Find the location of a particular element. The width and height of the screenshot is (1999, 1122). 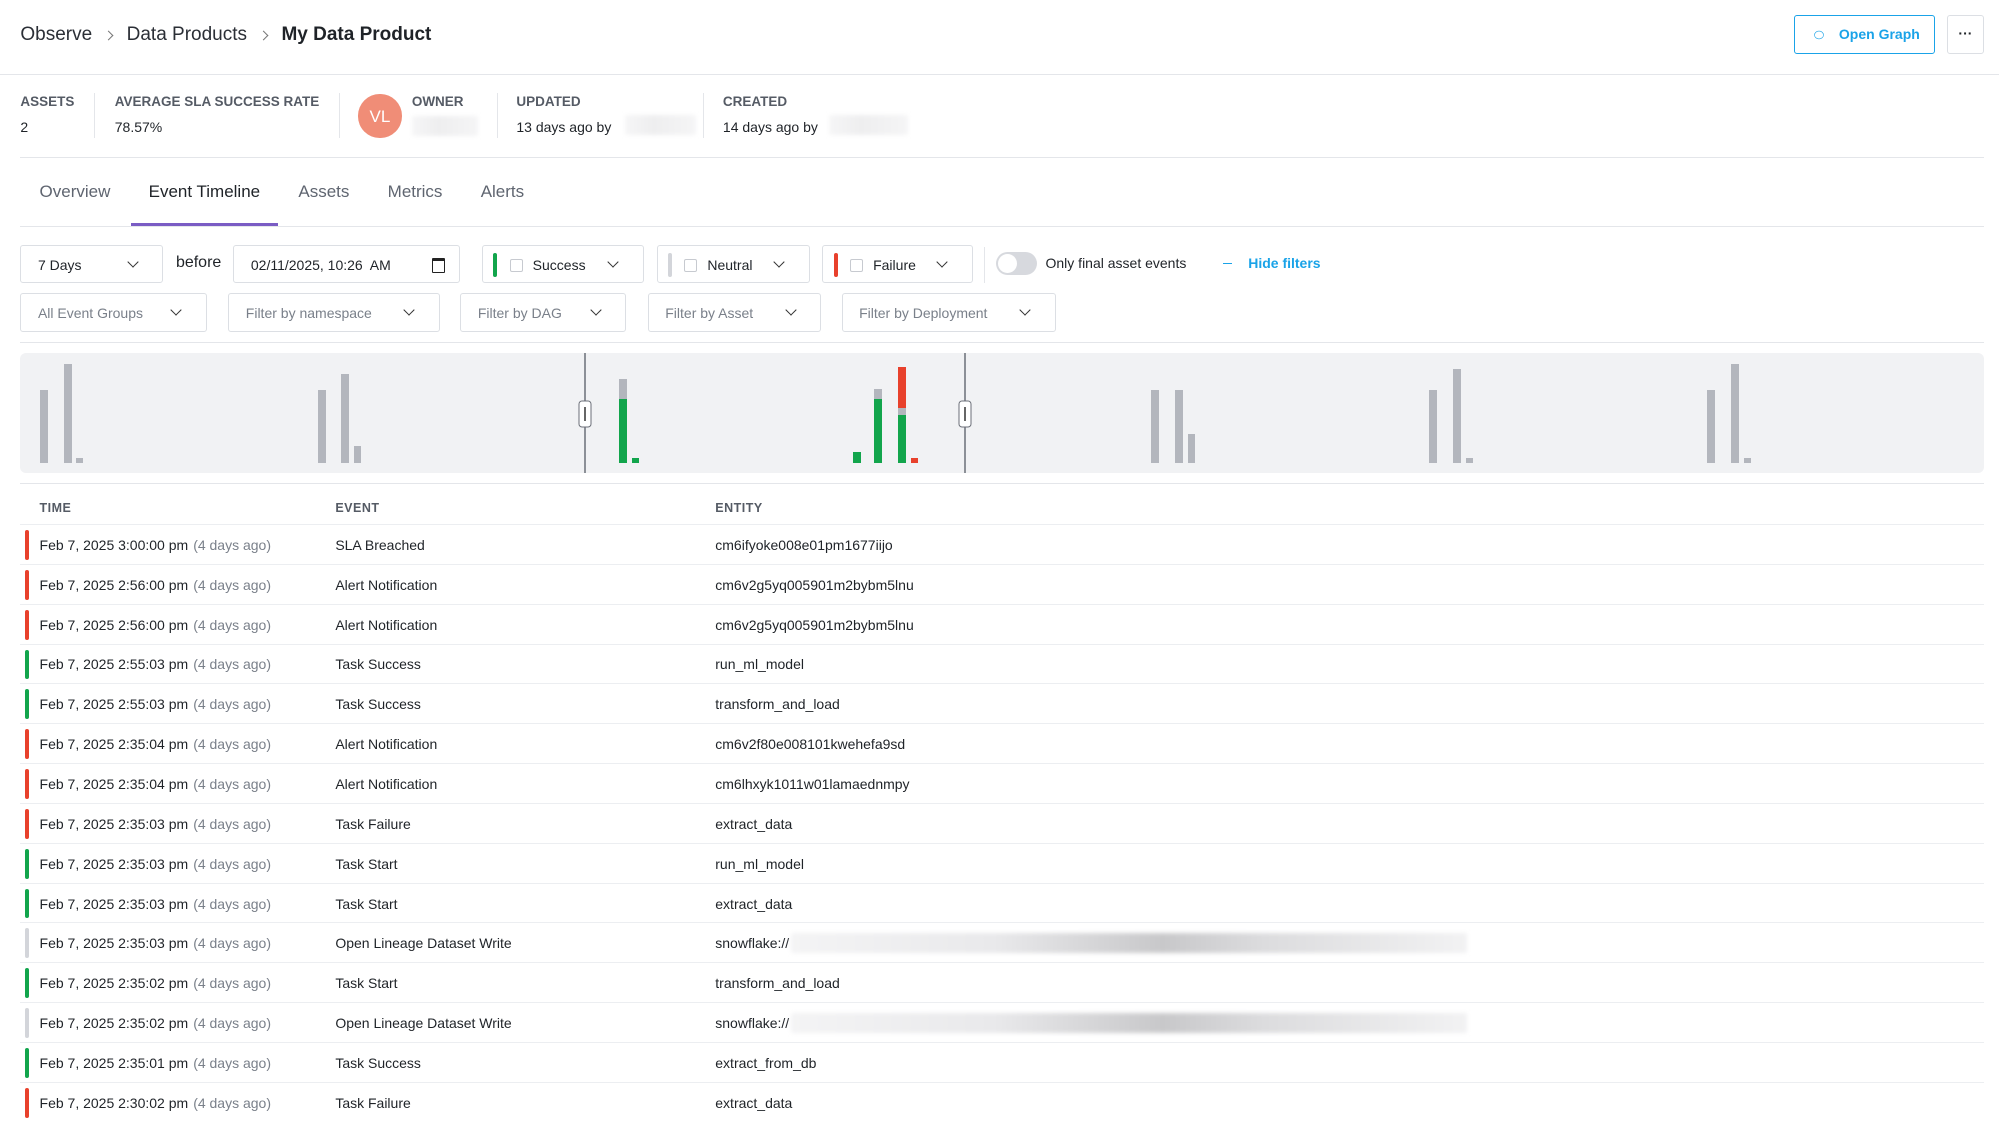

hide-filters-icon is located at coordinates (1227, 263).